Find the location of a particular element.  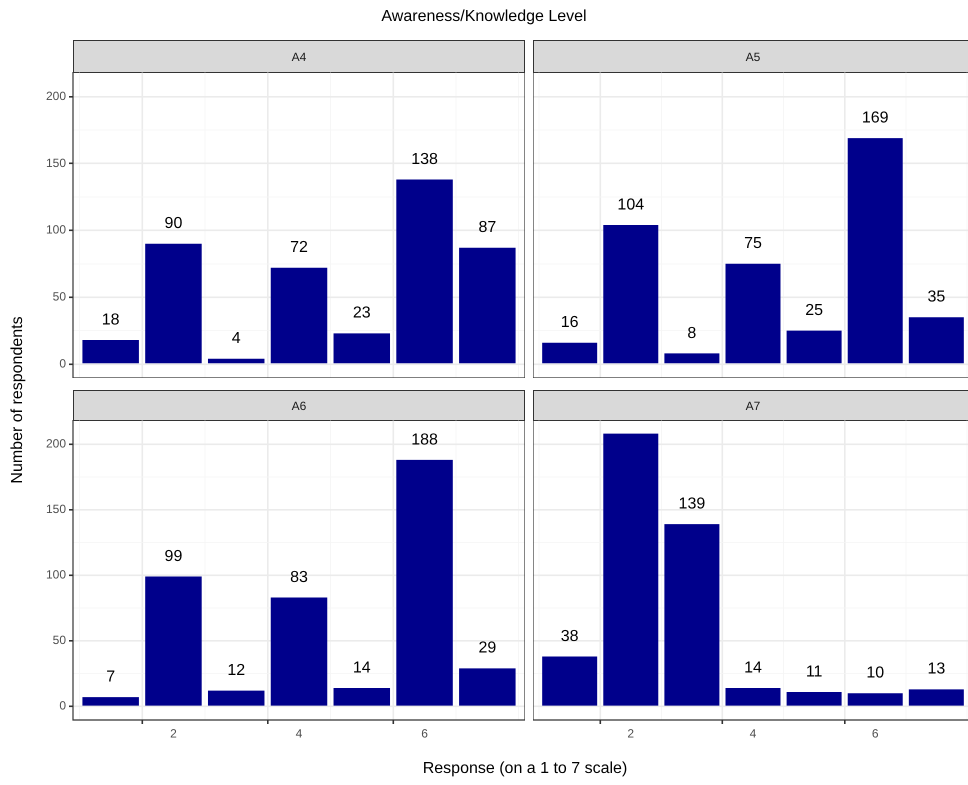

data-label: 12 is located at coordinates (236, 671).